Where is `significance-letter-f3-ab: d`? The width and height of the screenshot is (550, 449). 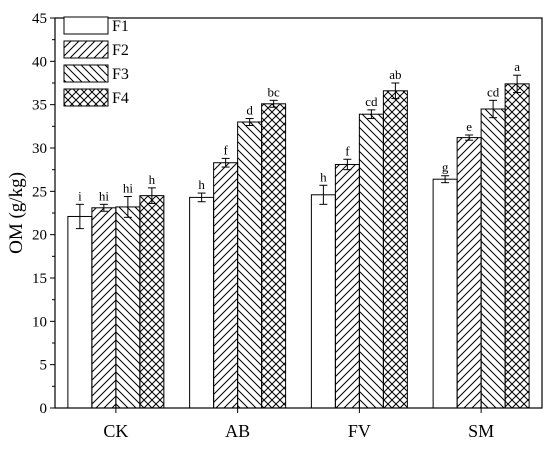
significance-letter-f3-ab: d is located at coordinates (249, 110).